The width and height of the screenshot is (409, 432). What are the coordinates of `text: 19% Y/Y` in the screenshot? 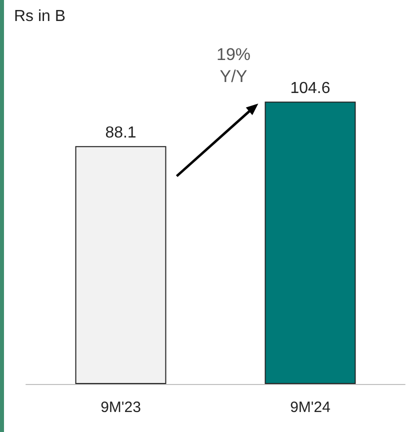 It's located at (233, 66).